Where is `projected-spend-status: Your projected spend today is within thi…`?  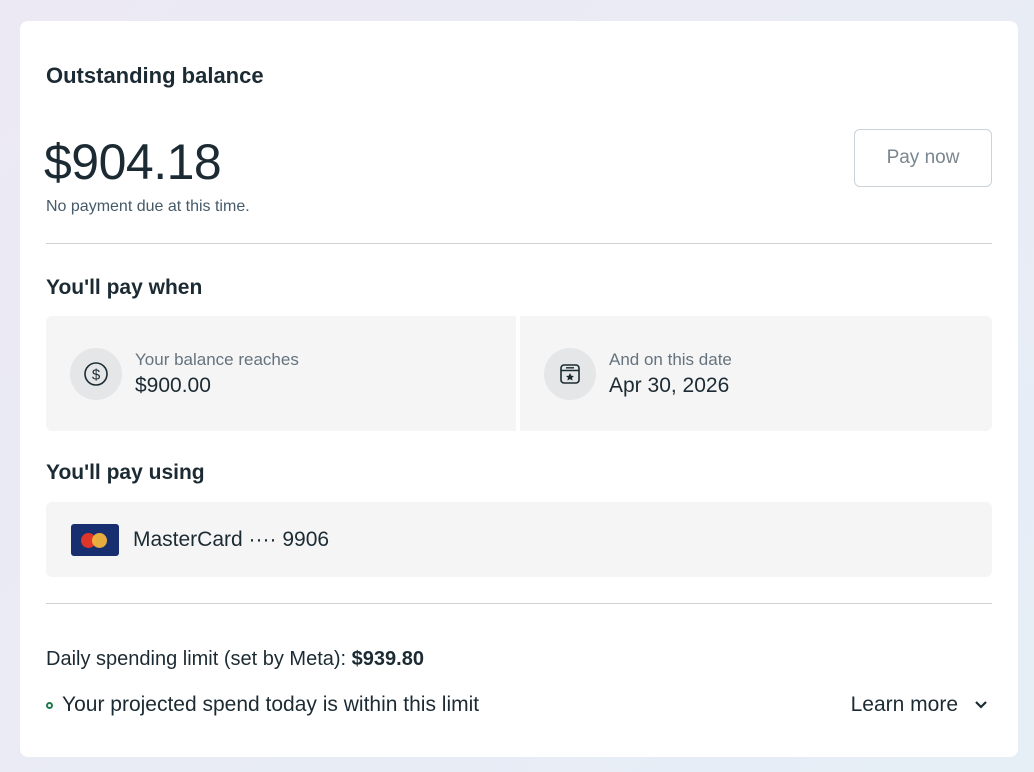 projected-spend-status: Your projected spend today is within thi… is located at coordinates (262, 705).